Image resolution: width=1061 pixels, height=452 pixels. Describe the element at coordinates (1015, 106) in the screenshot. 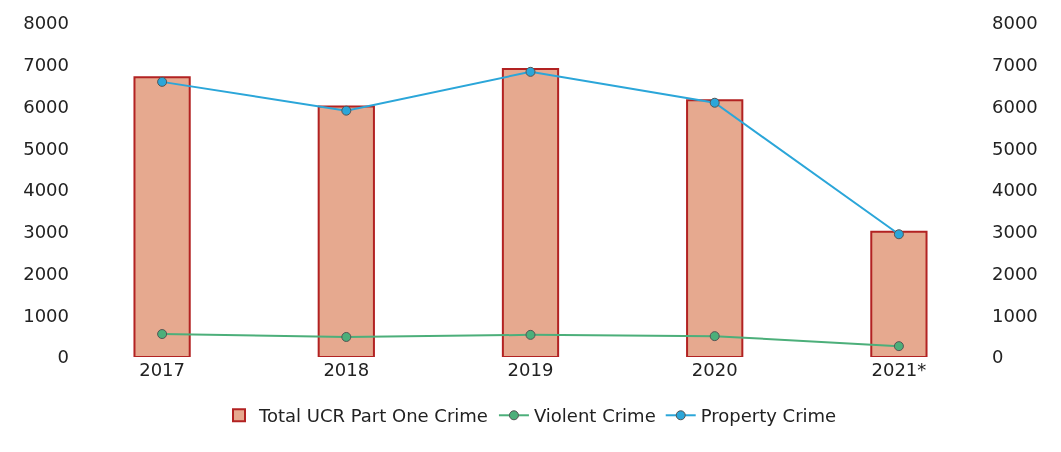

I see `y2-tick-label: 6000` at that location.